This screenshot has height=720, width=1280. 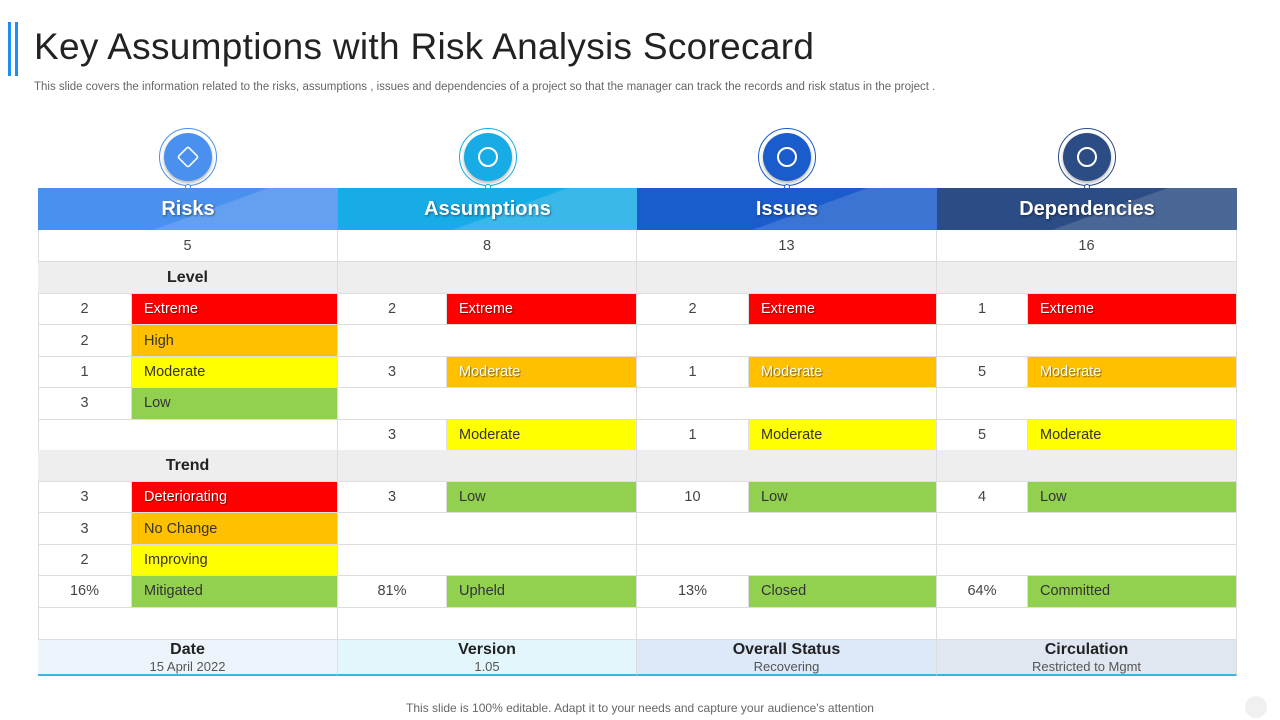 I want to click on footer-cell: Overall Status Recovering, so click(x=787, y=658).